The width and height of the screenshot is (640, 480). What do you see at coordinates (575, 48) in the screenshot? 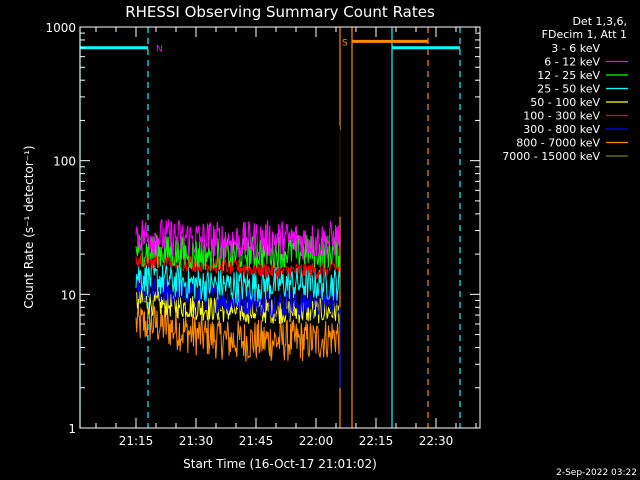
I see `legend-label: 3 - 6 keV` at bounding box center [575, 48].